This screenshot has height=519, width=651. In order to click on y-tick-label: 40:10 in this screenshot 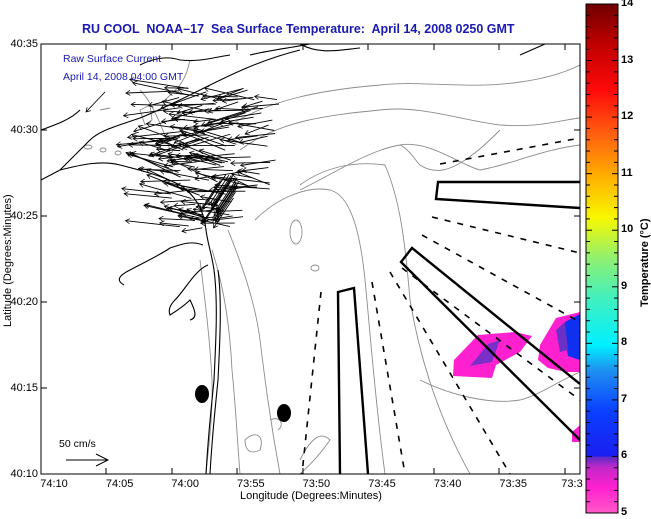, I will do `click(24, 474)`.